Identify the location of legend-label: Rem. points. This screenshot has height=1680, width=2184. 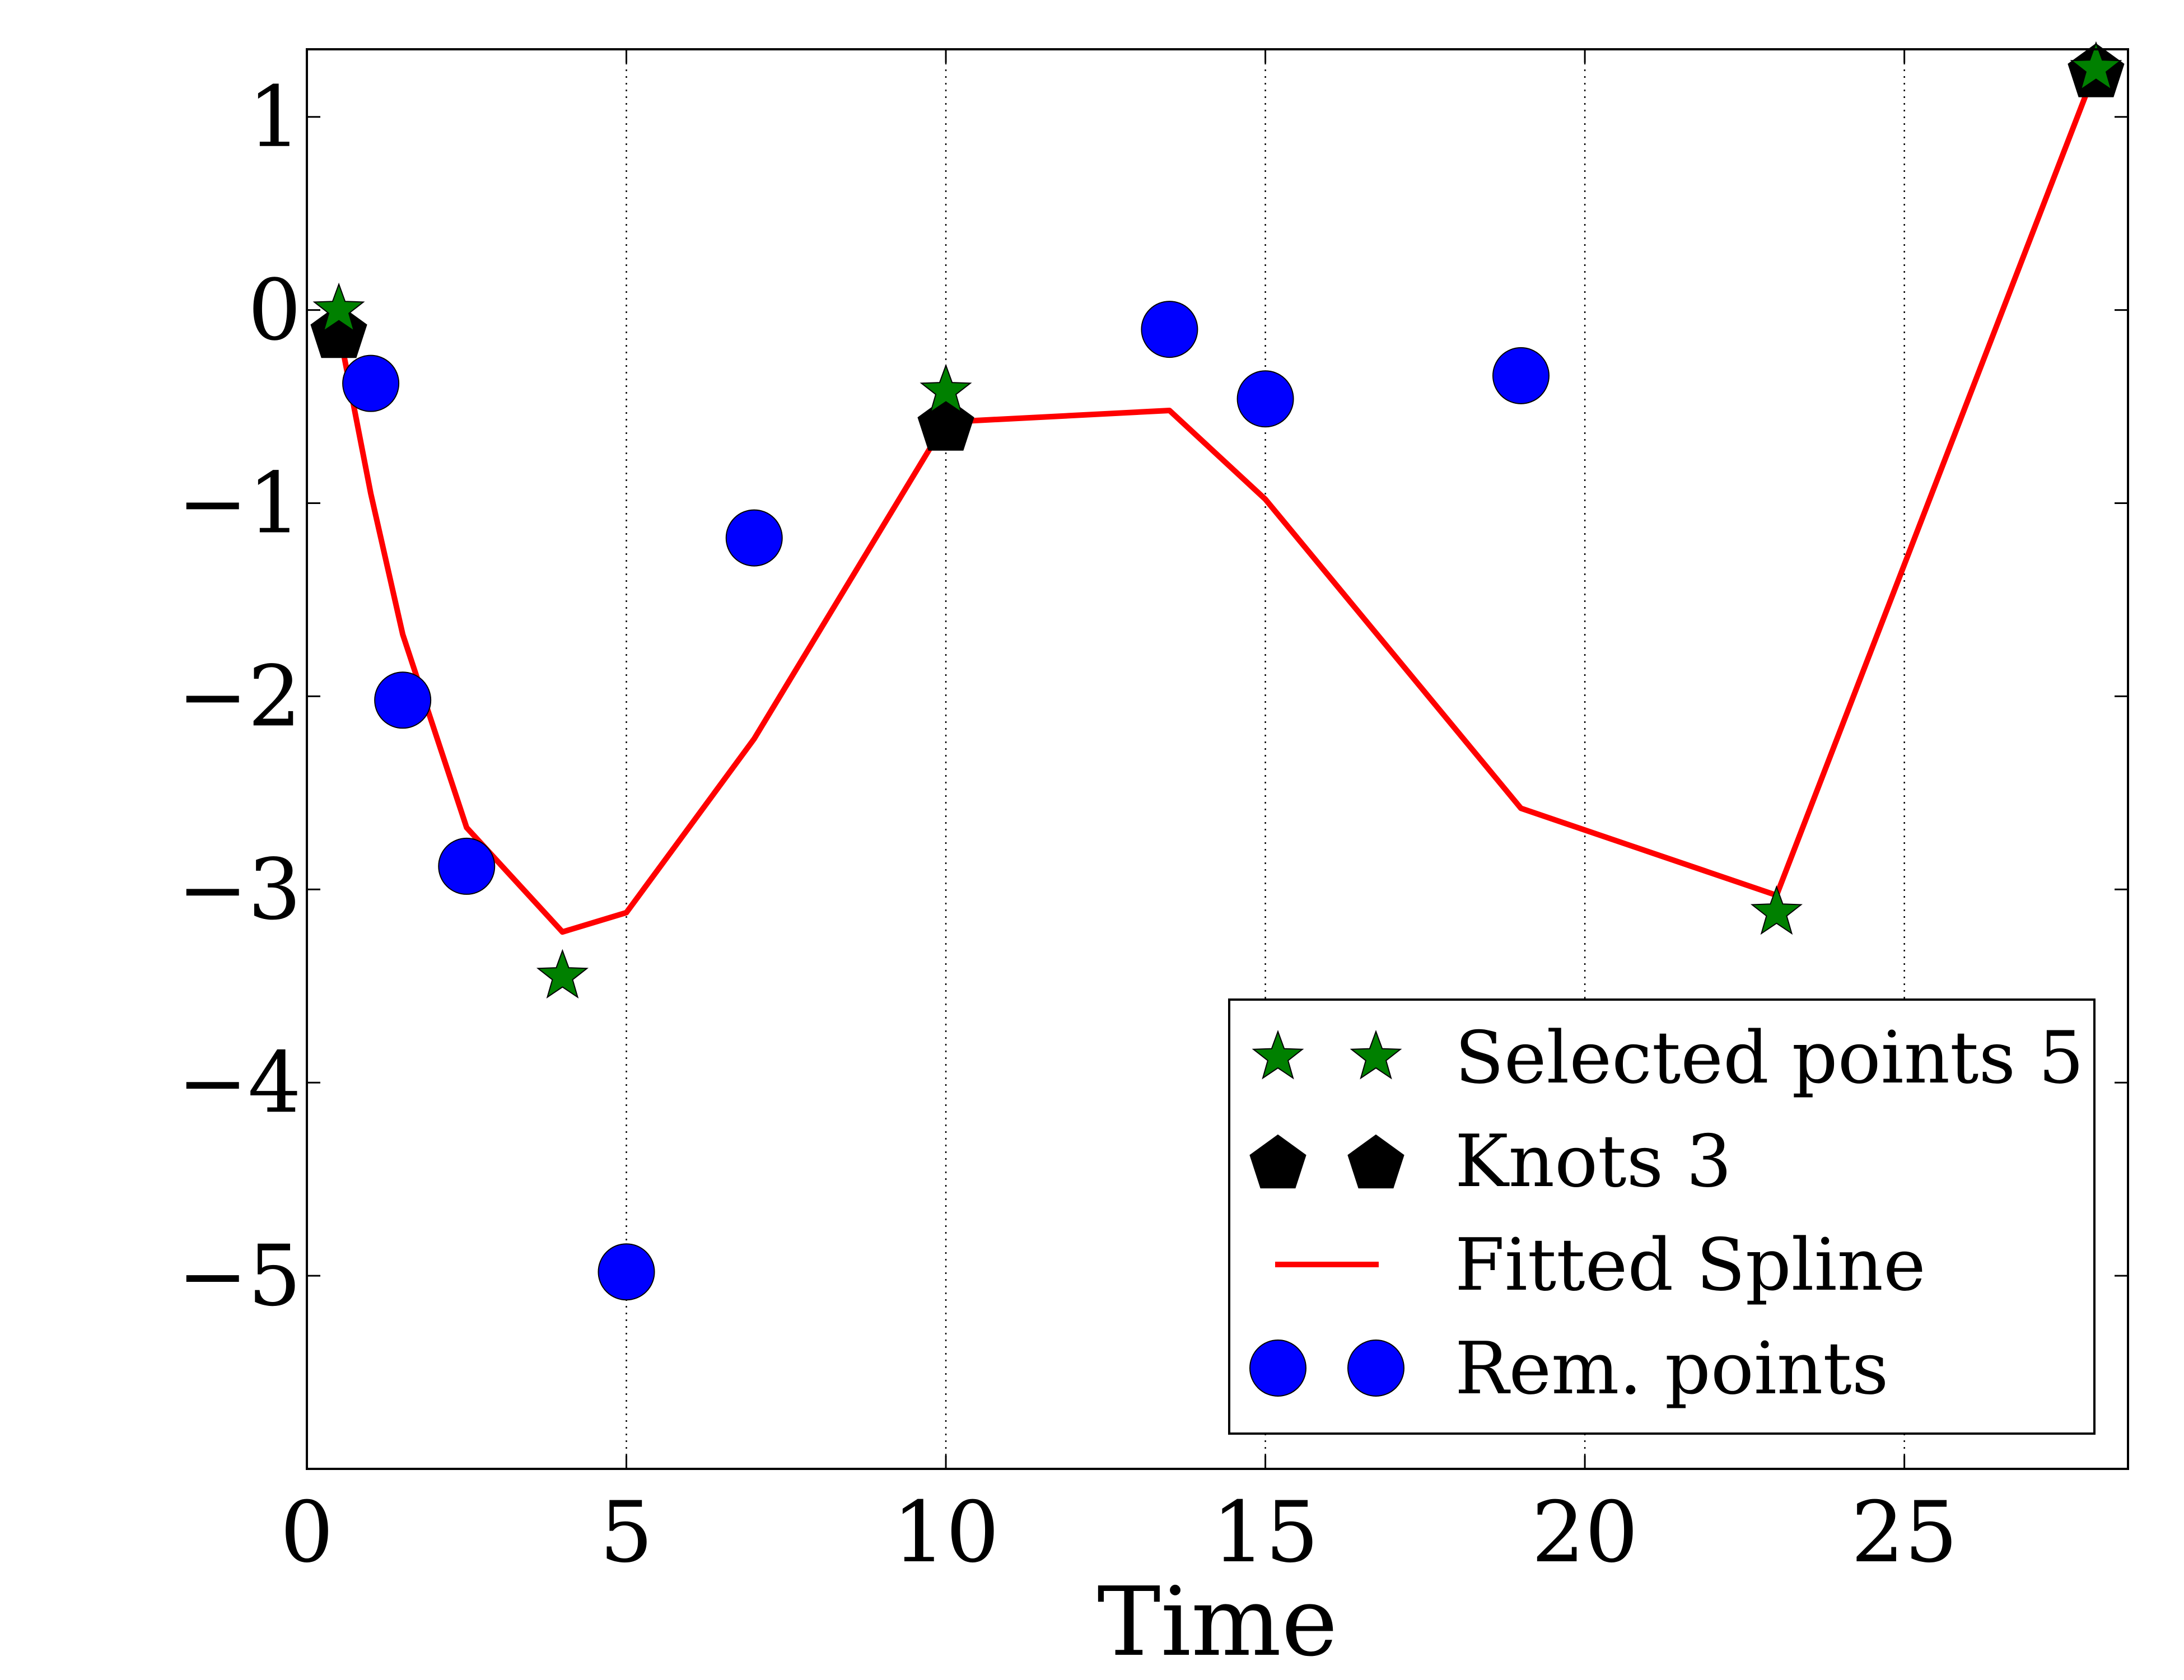
(1672, 1369).